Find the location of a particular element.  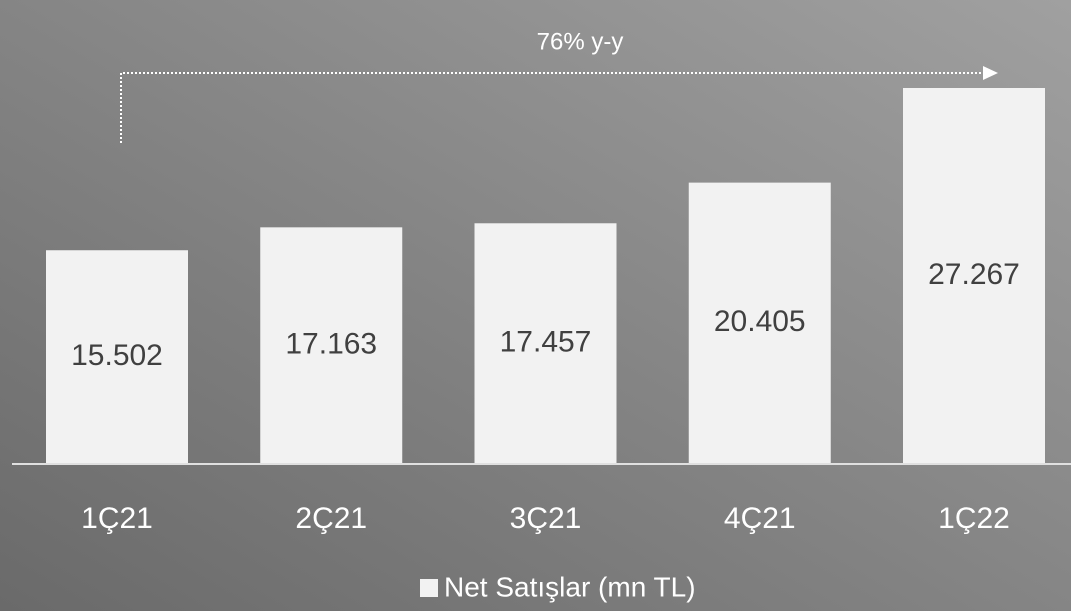

data-label: 27.267 is located at coordinates (974, 274).